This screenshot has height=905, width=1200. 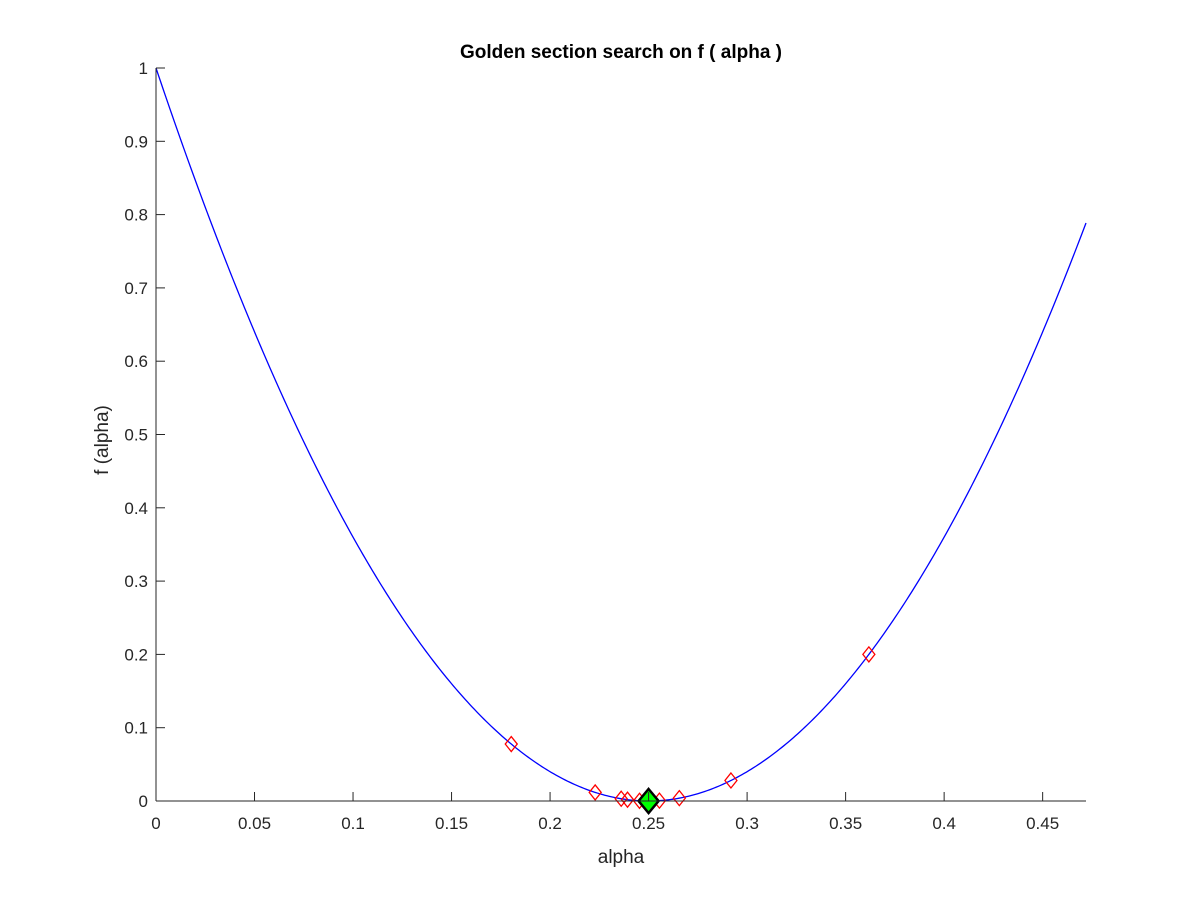 I want to click on x-axis-label: alpha, so click(x=621, y=857).